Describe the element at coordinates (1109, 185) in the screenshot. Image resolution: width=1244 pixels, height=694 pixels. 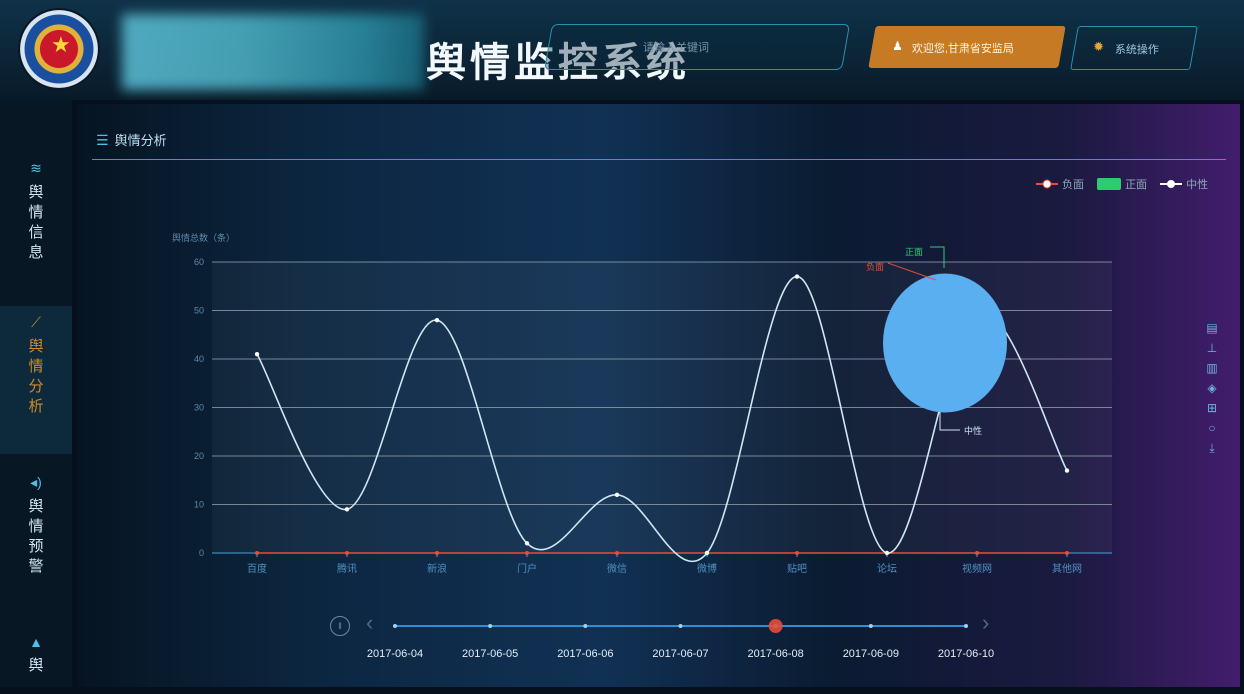
I see `legend-positive-swatch` at that location.